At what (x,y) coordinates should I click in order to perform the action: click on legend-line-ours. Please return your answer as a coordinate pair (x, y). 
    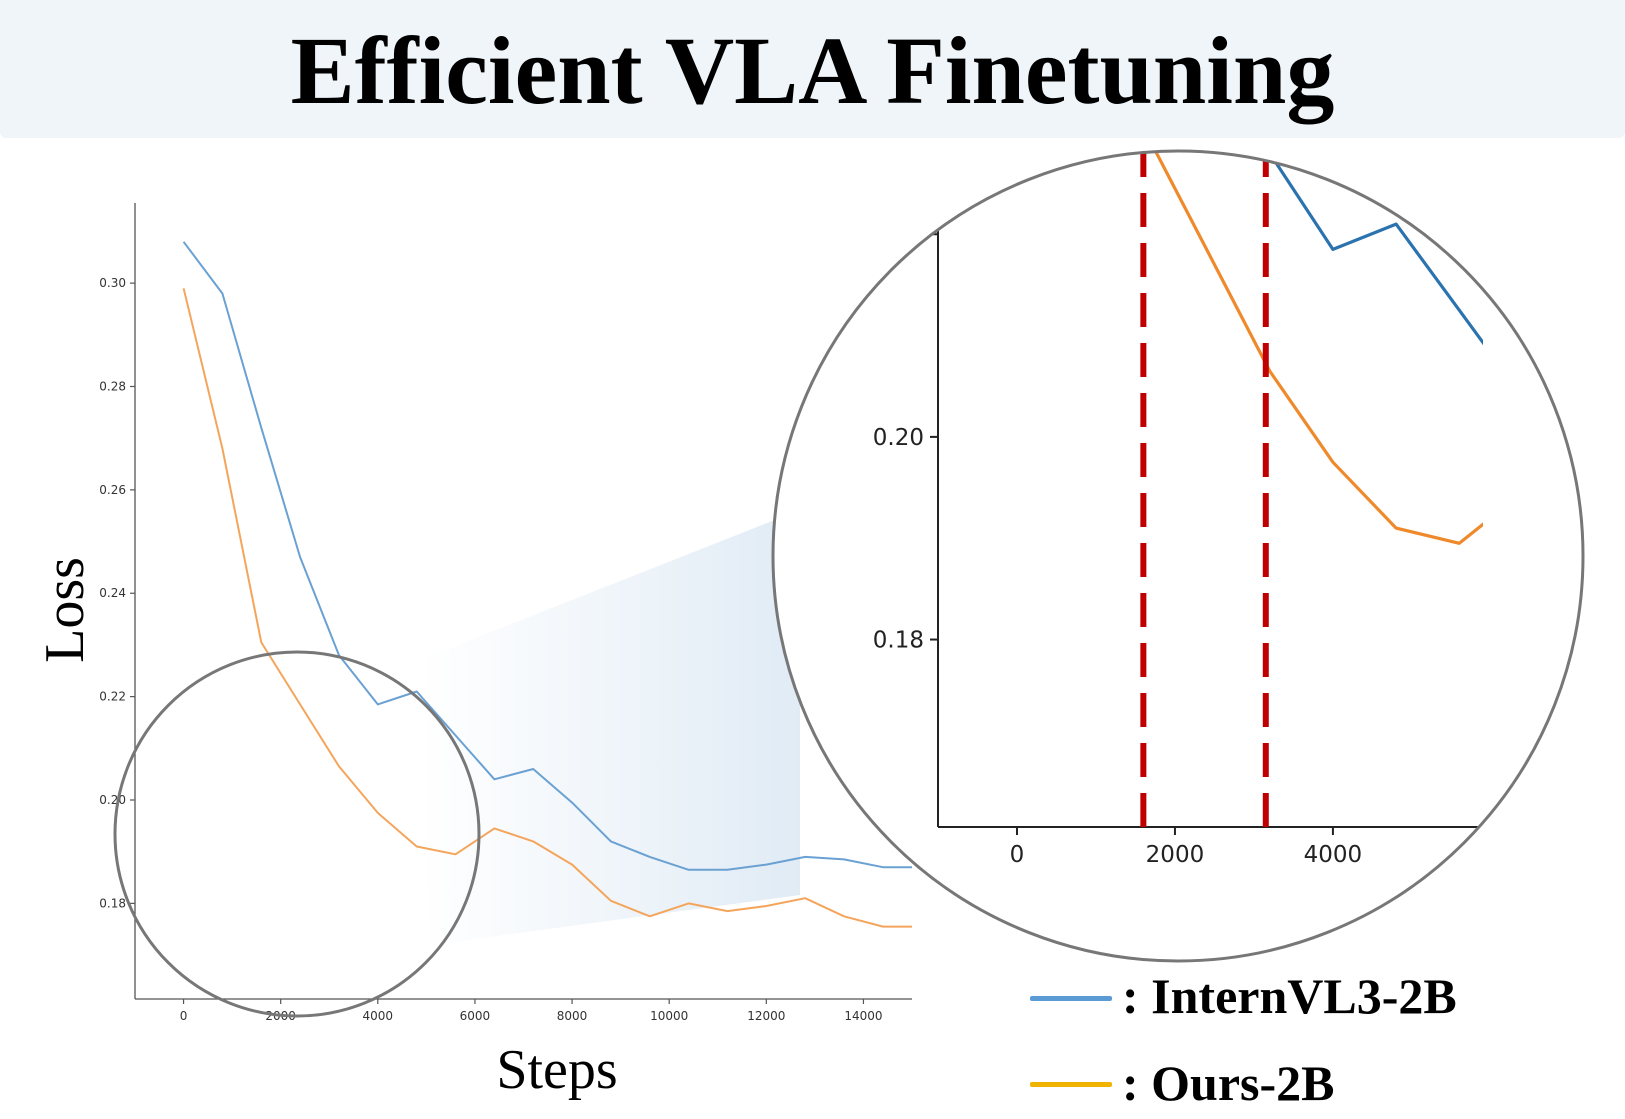
    Looking at the image, I should click on (1071, 1084).